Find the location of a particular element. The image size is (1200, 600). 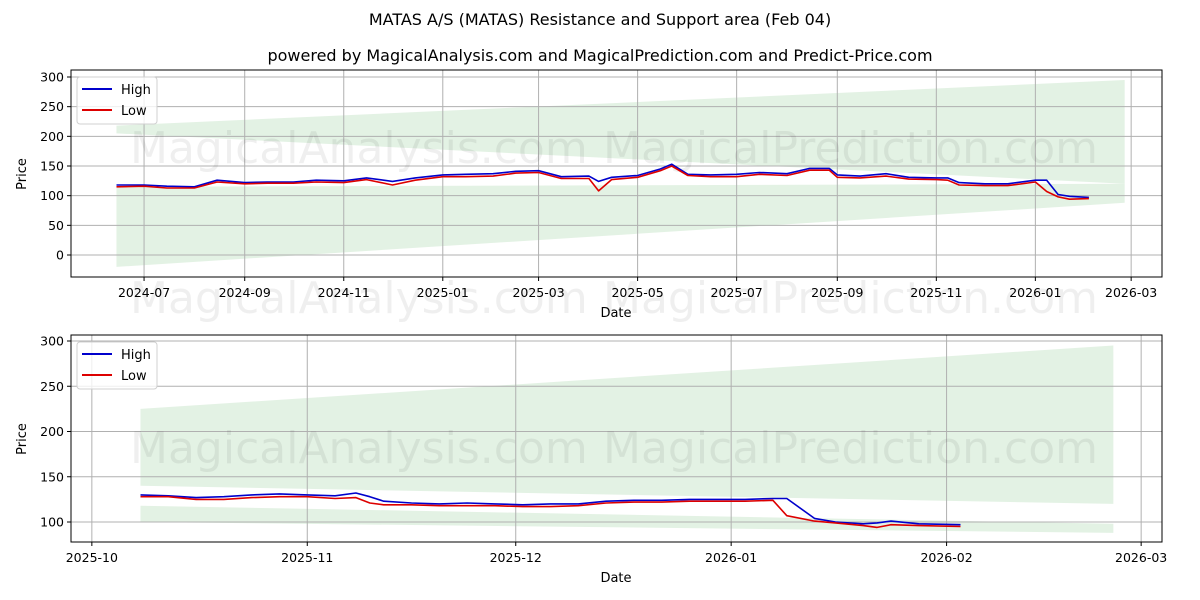

top-lines is located at coordinates (602, 181).